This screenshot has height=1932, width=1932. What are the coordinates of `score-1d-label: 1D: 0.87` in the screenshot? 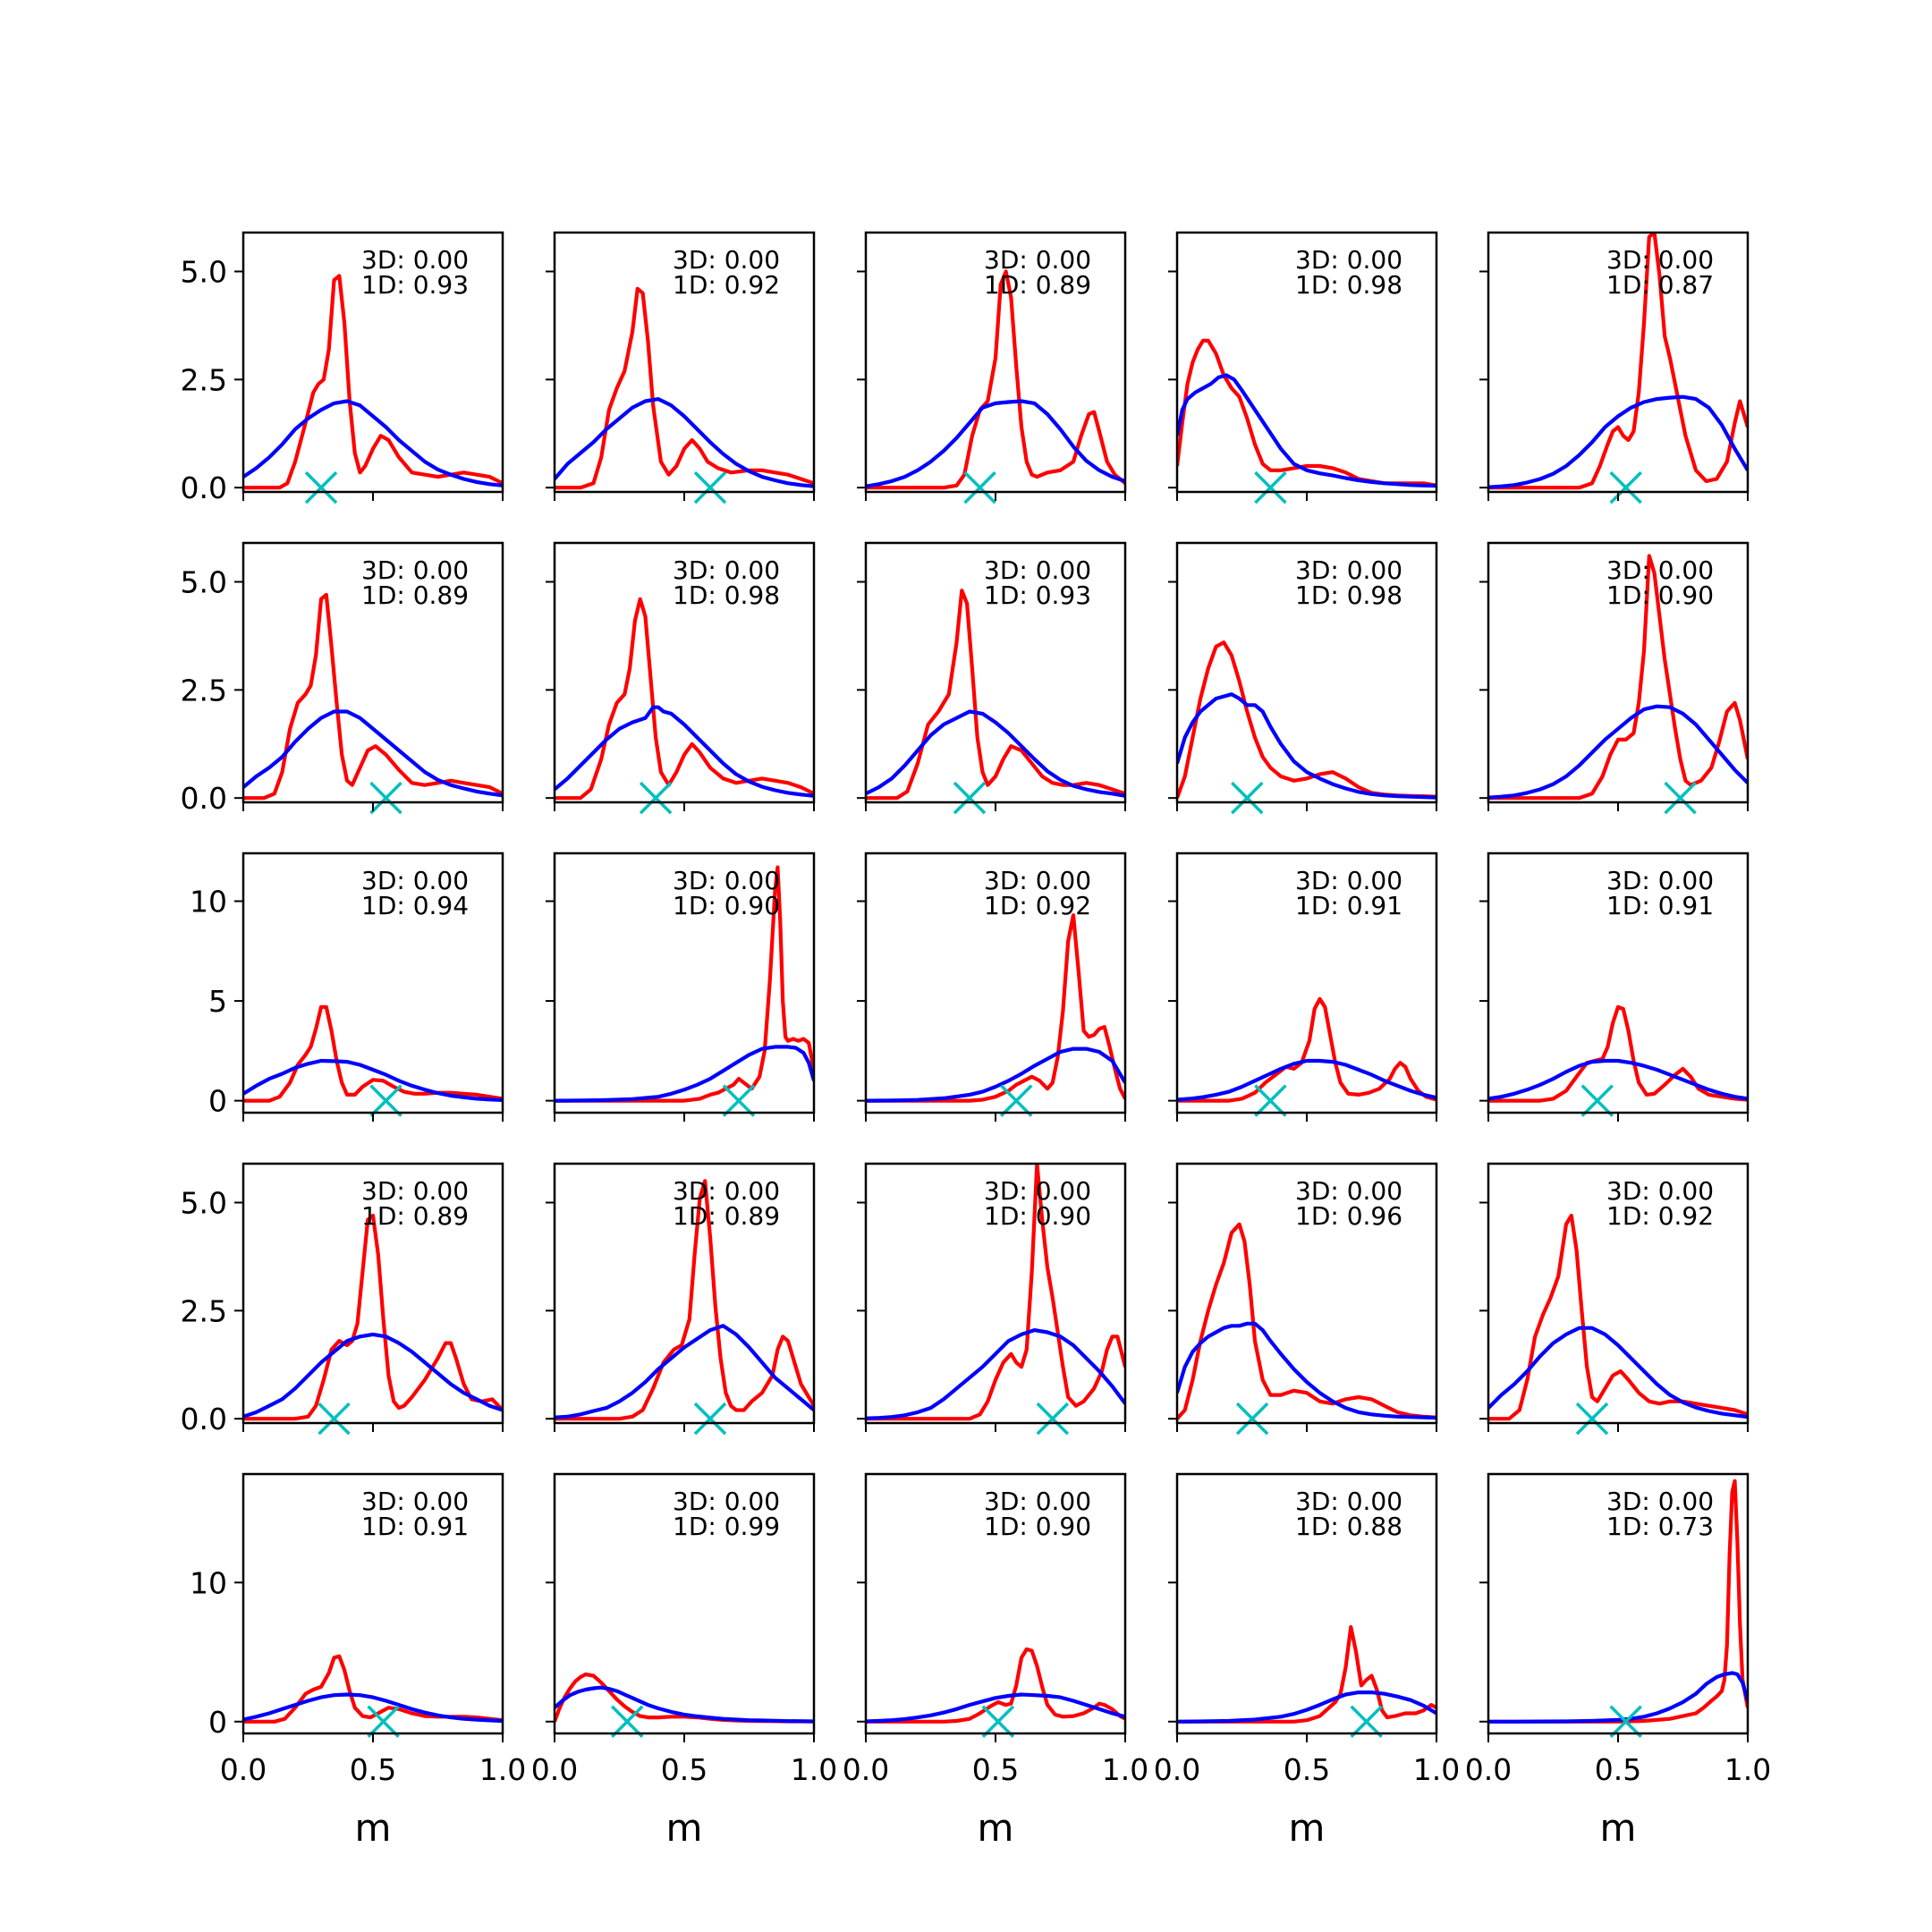 It's located at (1660, 285).